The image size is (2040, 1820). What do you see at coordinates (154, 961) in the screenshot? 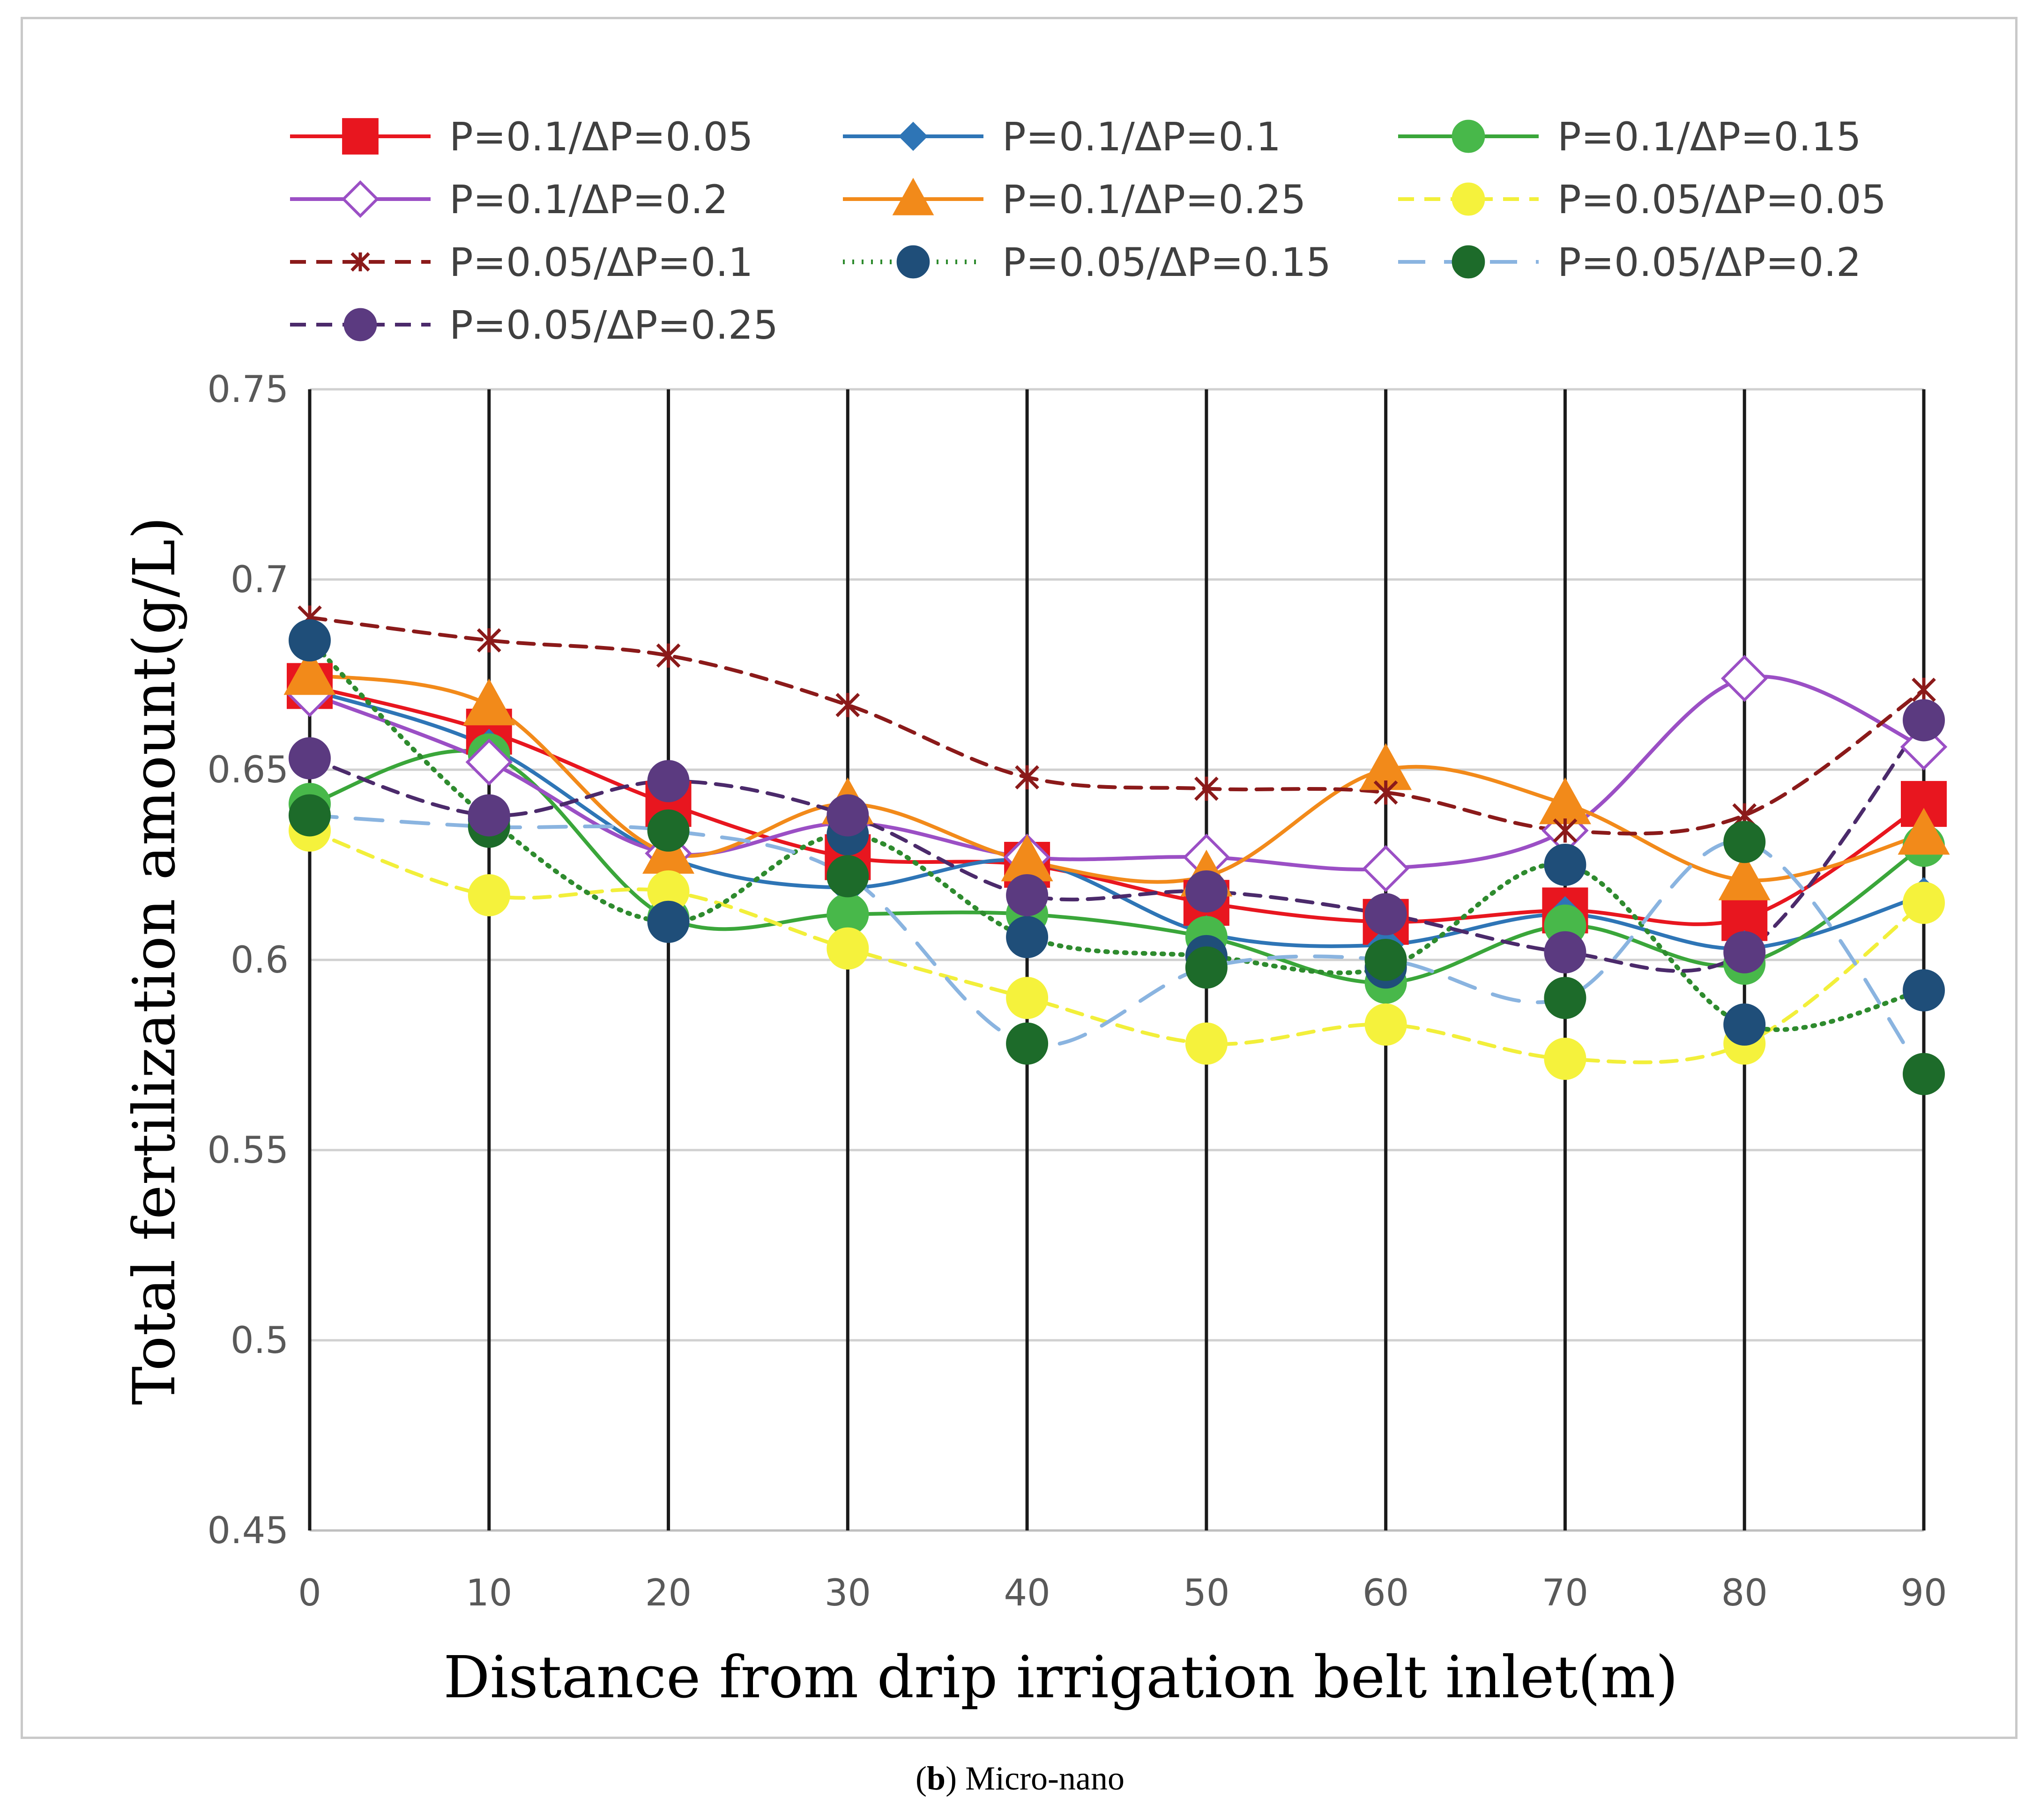
I see `y-axis-title: Total fertilization amount(g/L)` at bounding box center [154, 961].